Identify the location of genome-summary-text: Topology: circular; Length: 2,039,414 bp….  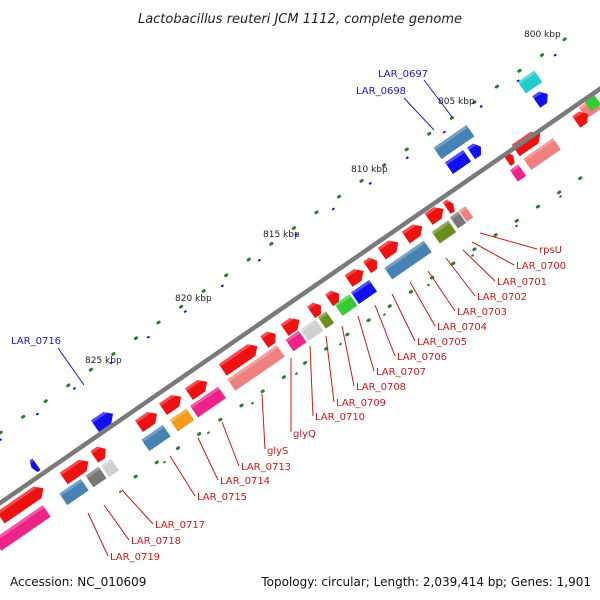
(425, 582).